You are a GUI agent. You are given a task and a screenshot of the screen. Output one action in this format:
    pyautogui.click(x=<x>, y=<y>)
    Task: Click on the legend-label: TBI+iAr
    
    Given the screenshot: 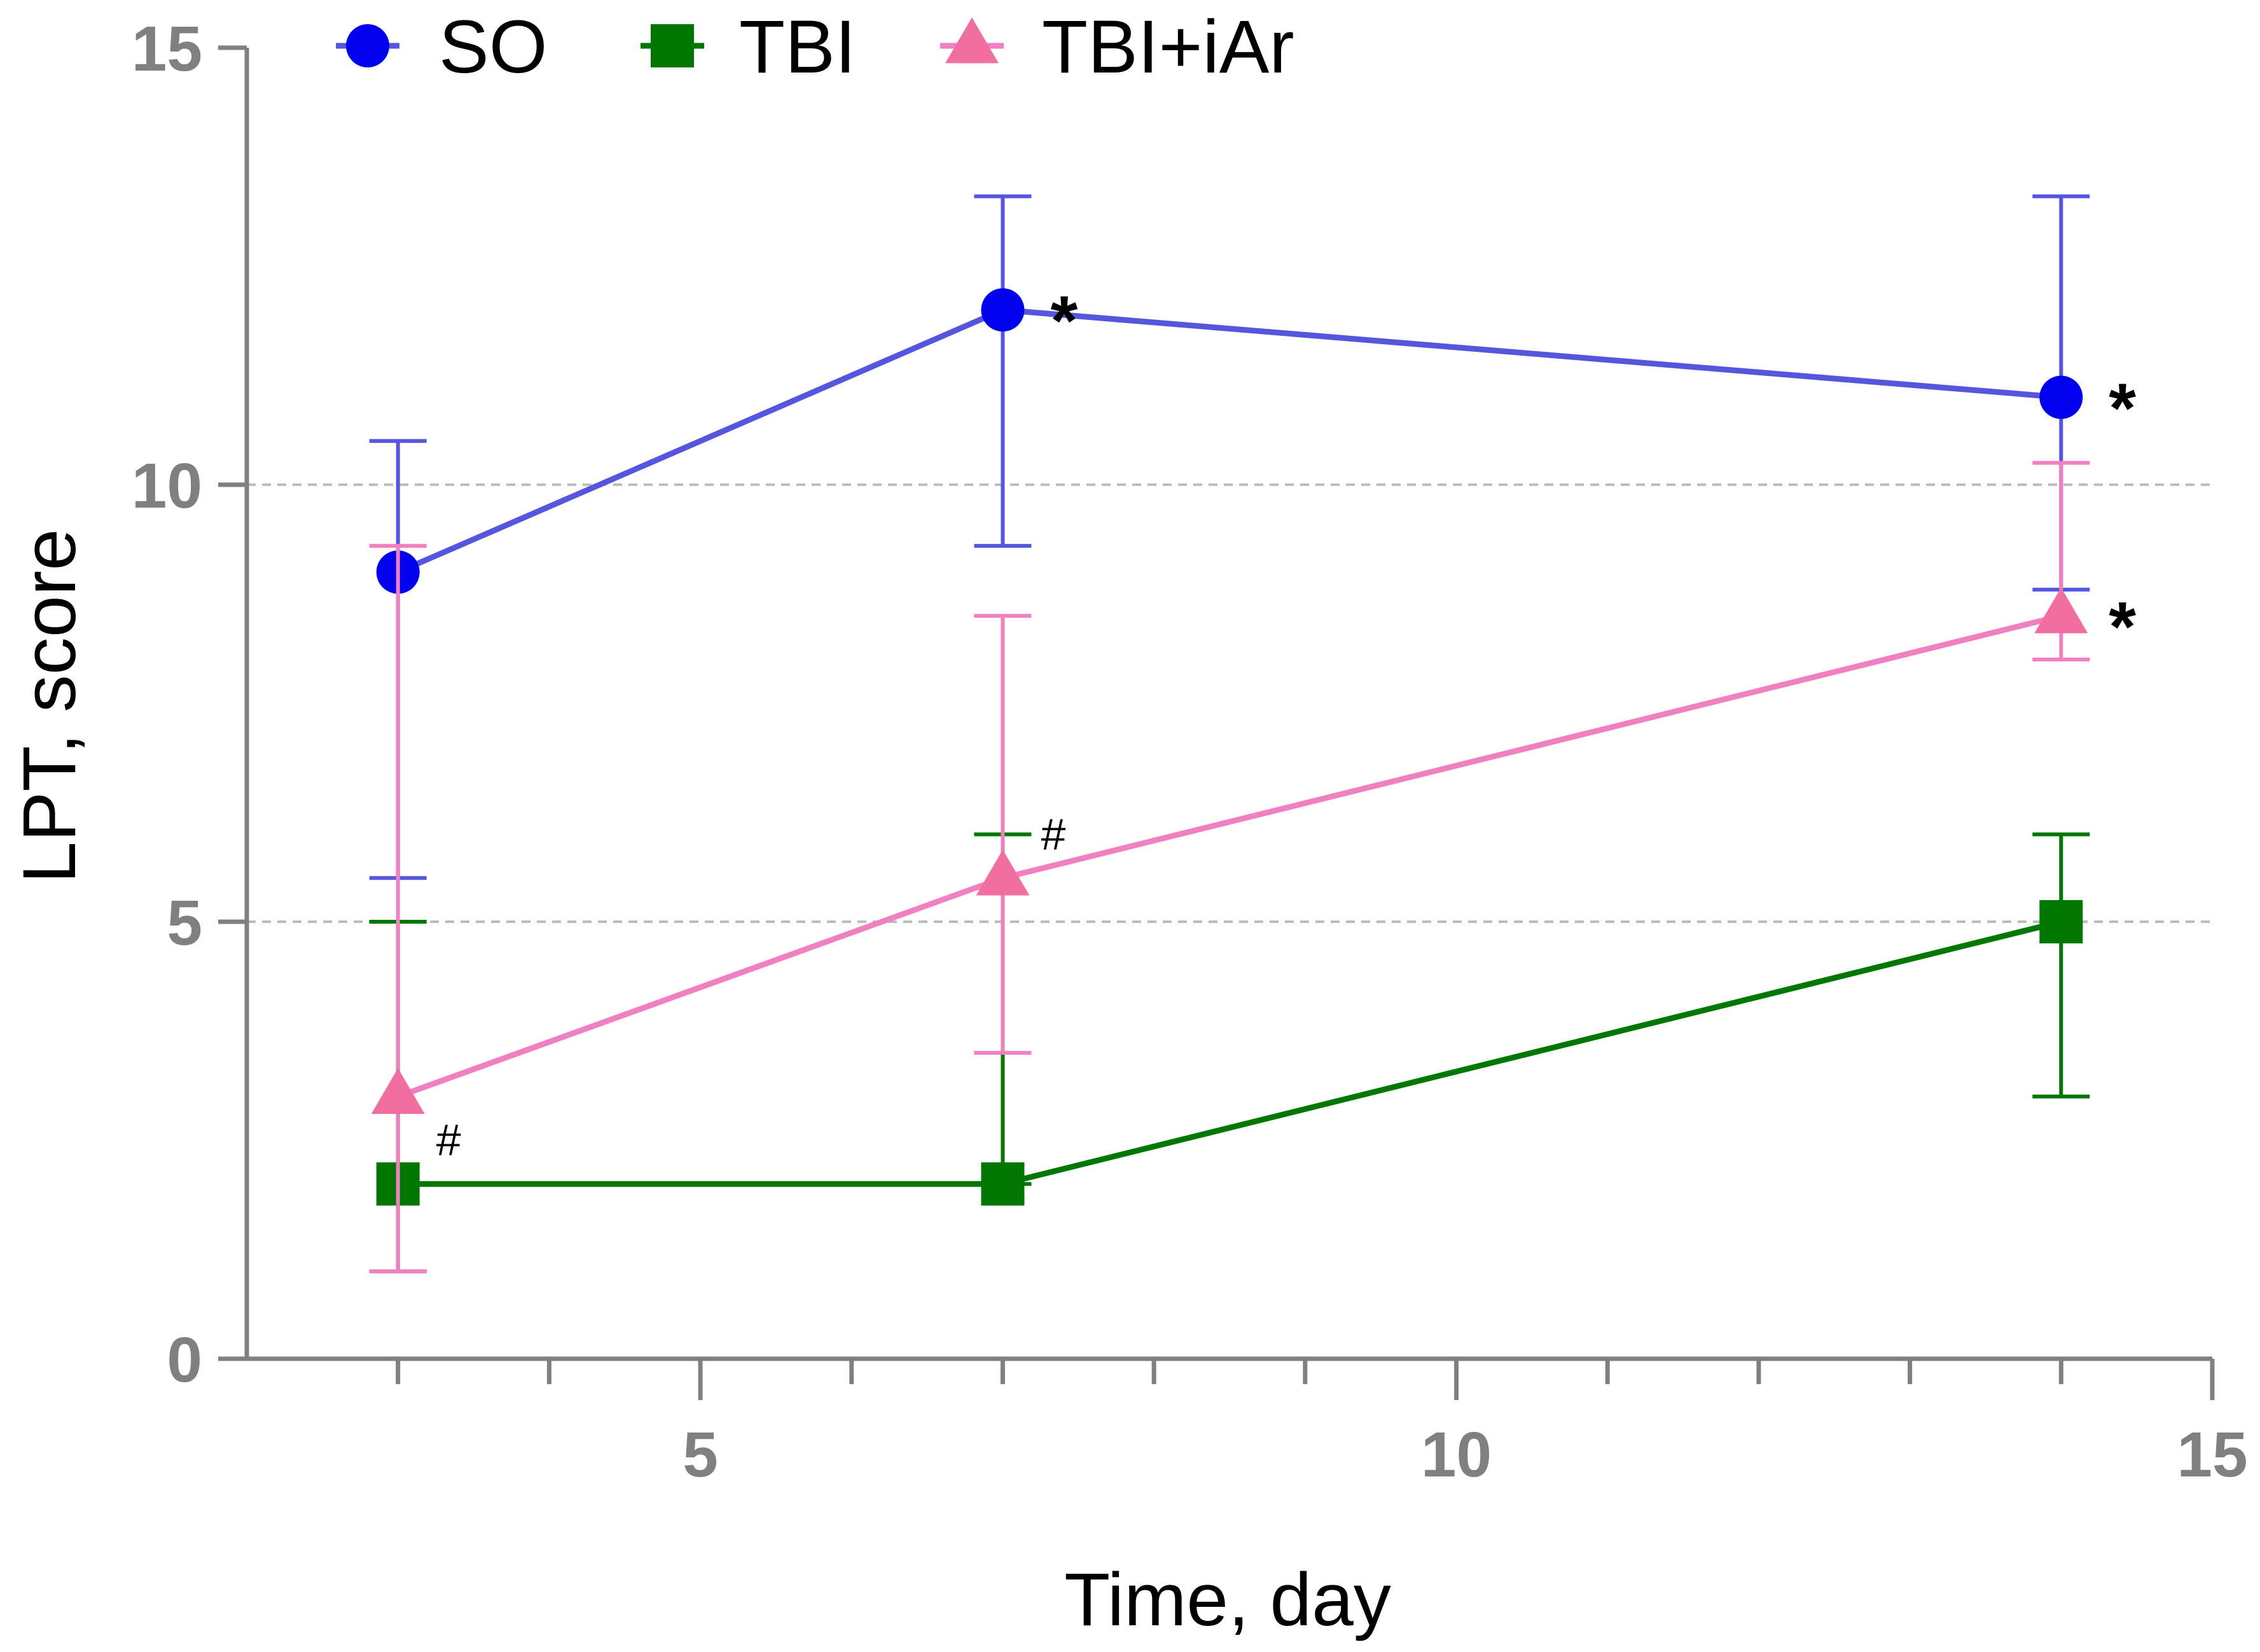 What is the action you would take?
    pyautogui.click(x=1168, y=47)
    